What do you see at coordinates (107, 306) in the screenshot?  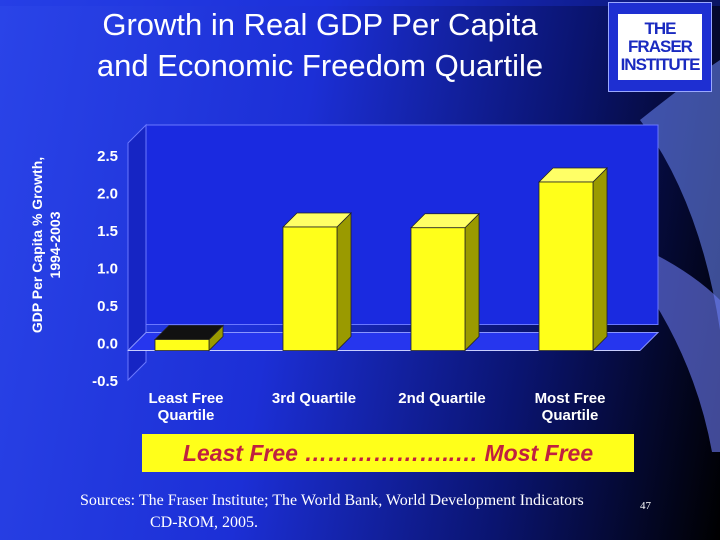 I see `y-tick-label: 0.5` at bounding box center [107, 306].